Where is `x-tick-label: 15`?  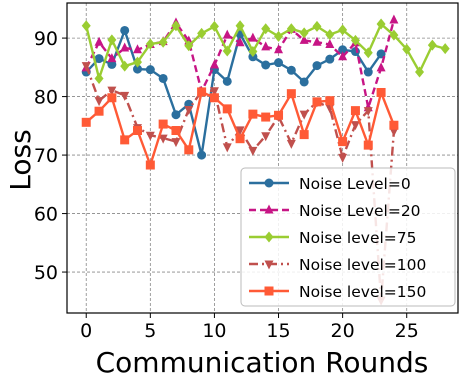 x-tick-label: 15 is located at coordinates (278, 331).